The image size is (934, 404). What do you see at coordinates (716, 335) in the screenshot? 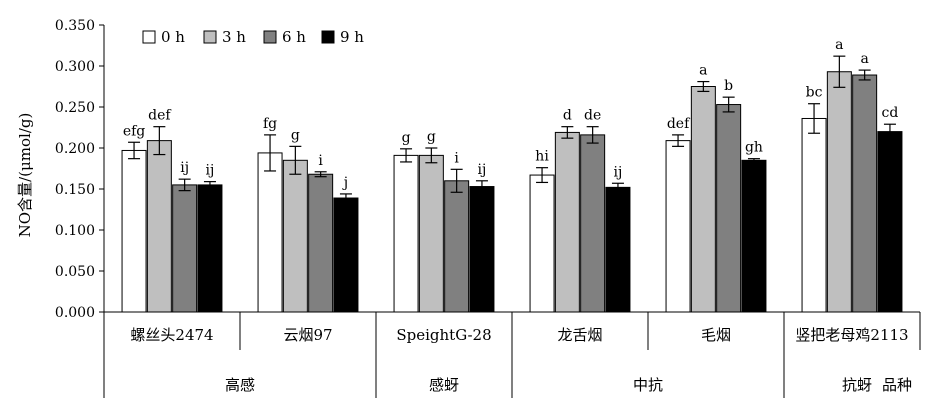
I see `category-label: 毛烟` at bounding box center [716, 335].